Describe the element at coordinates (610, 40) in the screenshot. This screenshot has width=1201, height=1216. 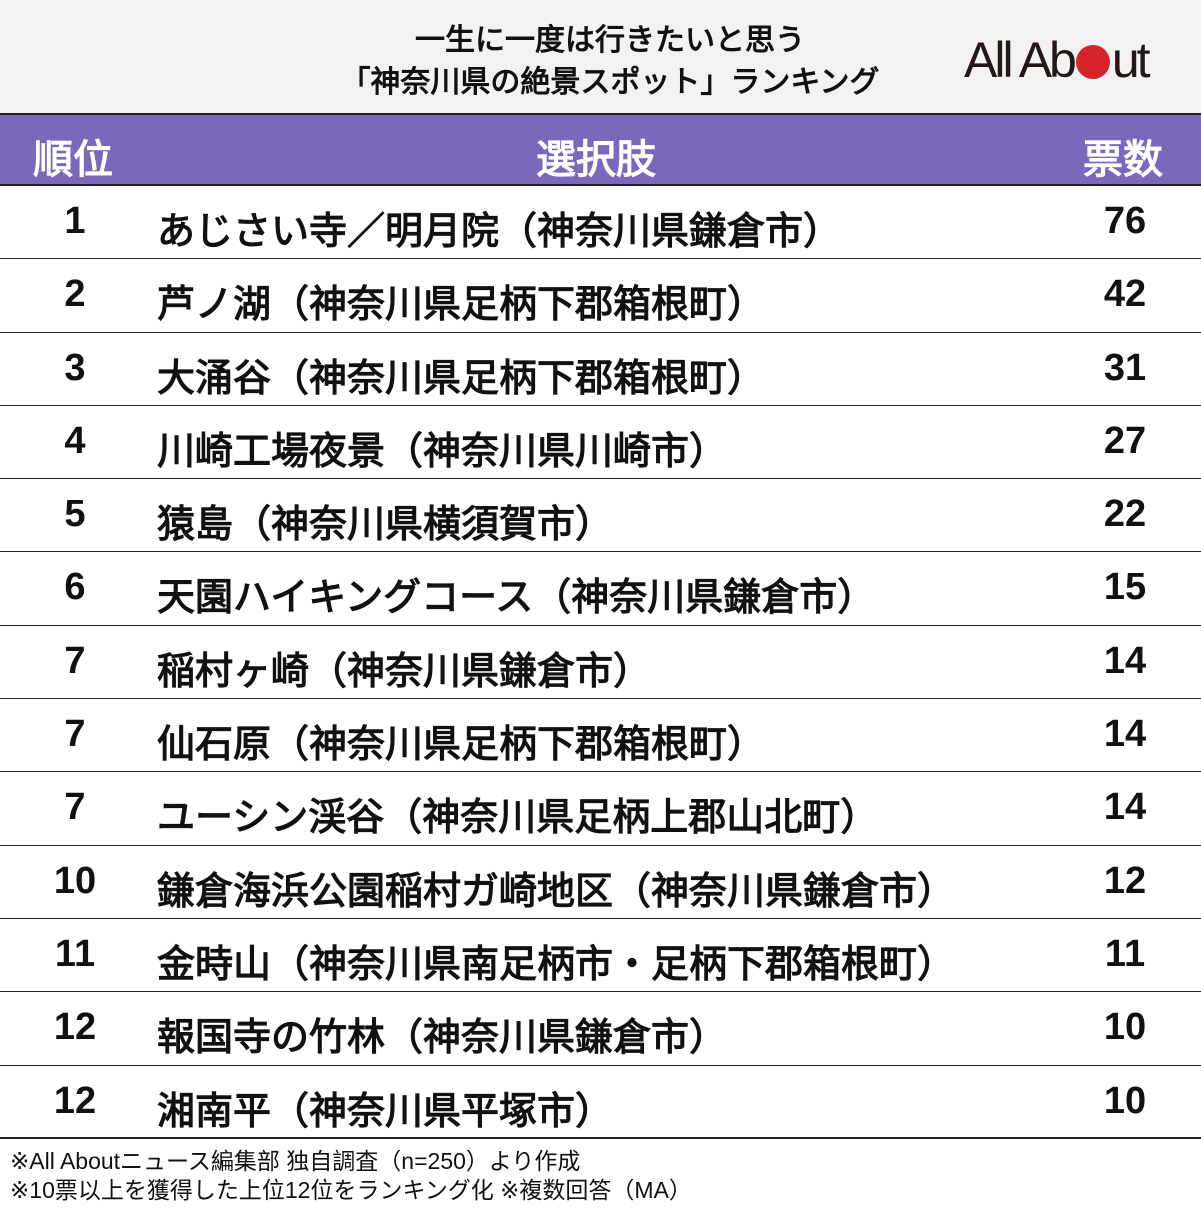
I see `title-line-1: 一生に一度は行きたいと思う` at that location.